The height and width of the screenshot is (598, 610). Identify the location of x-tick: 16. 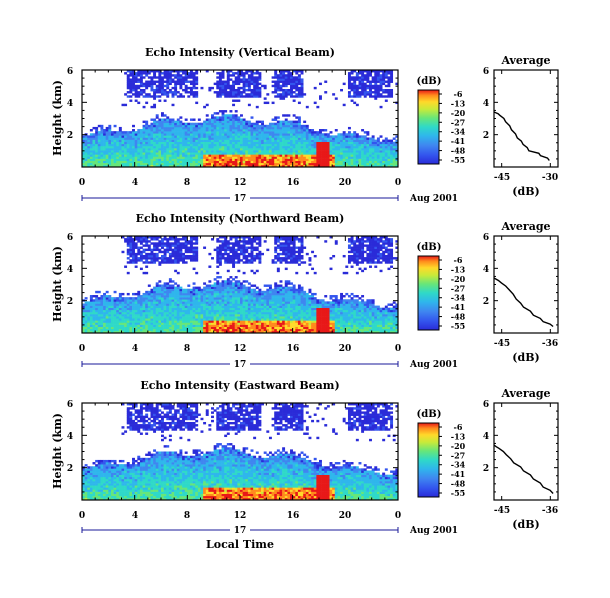
(293, 183).